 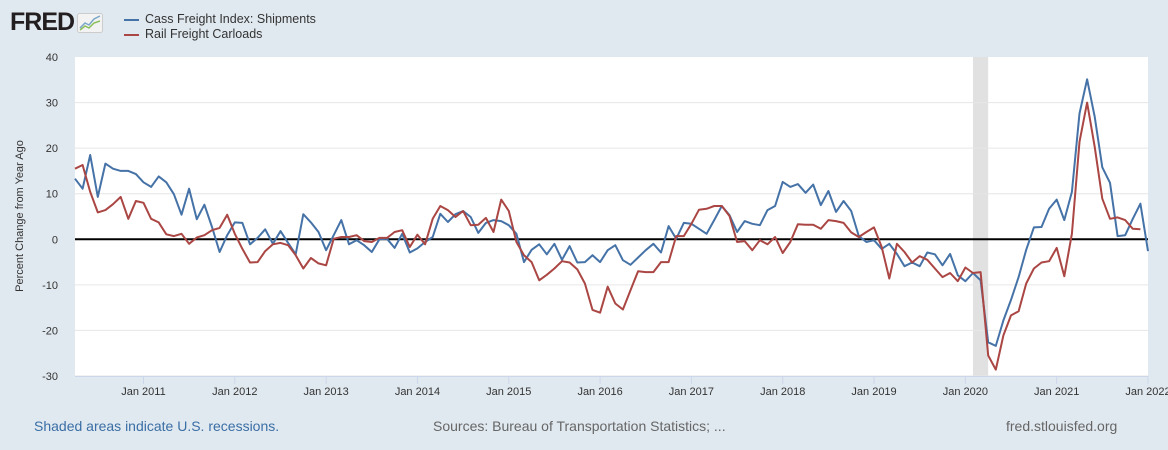 I want to click on legend-swatch-cass, so click(x=131, y=19).